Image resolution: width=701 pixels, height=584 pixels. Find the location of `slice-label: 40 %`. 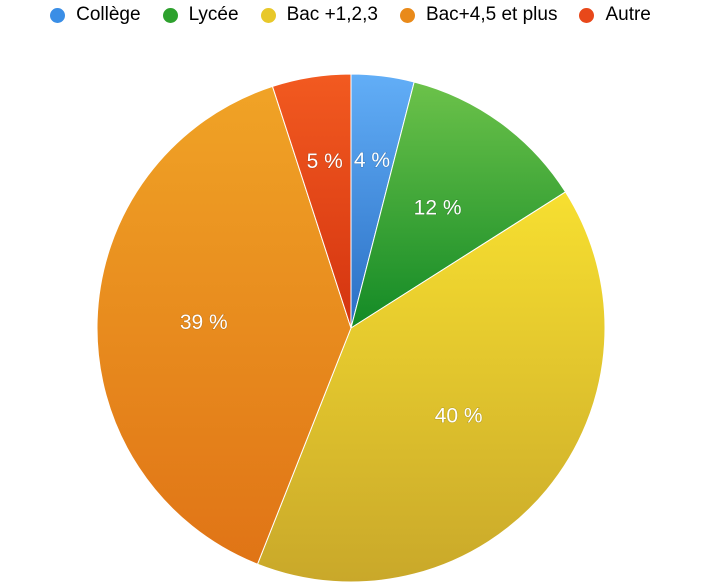

slice-label: 40 % is located at coordinates (459, 416).